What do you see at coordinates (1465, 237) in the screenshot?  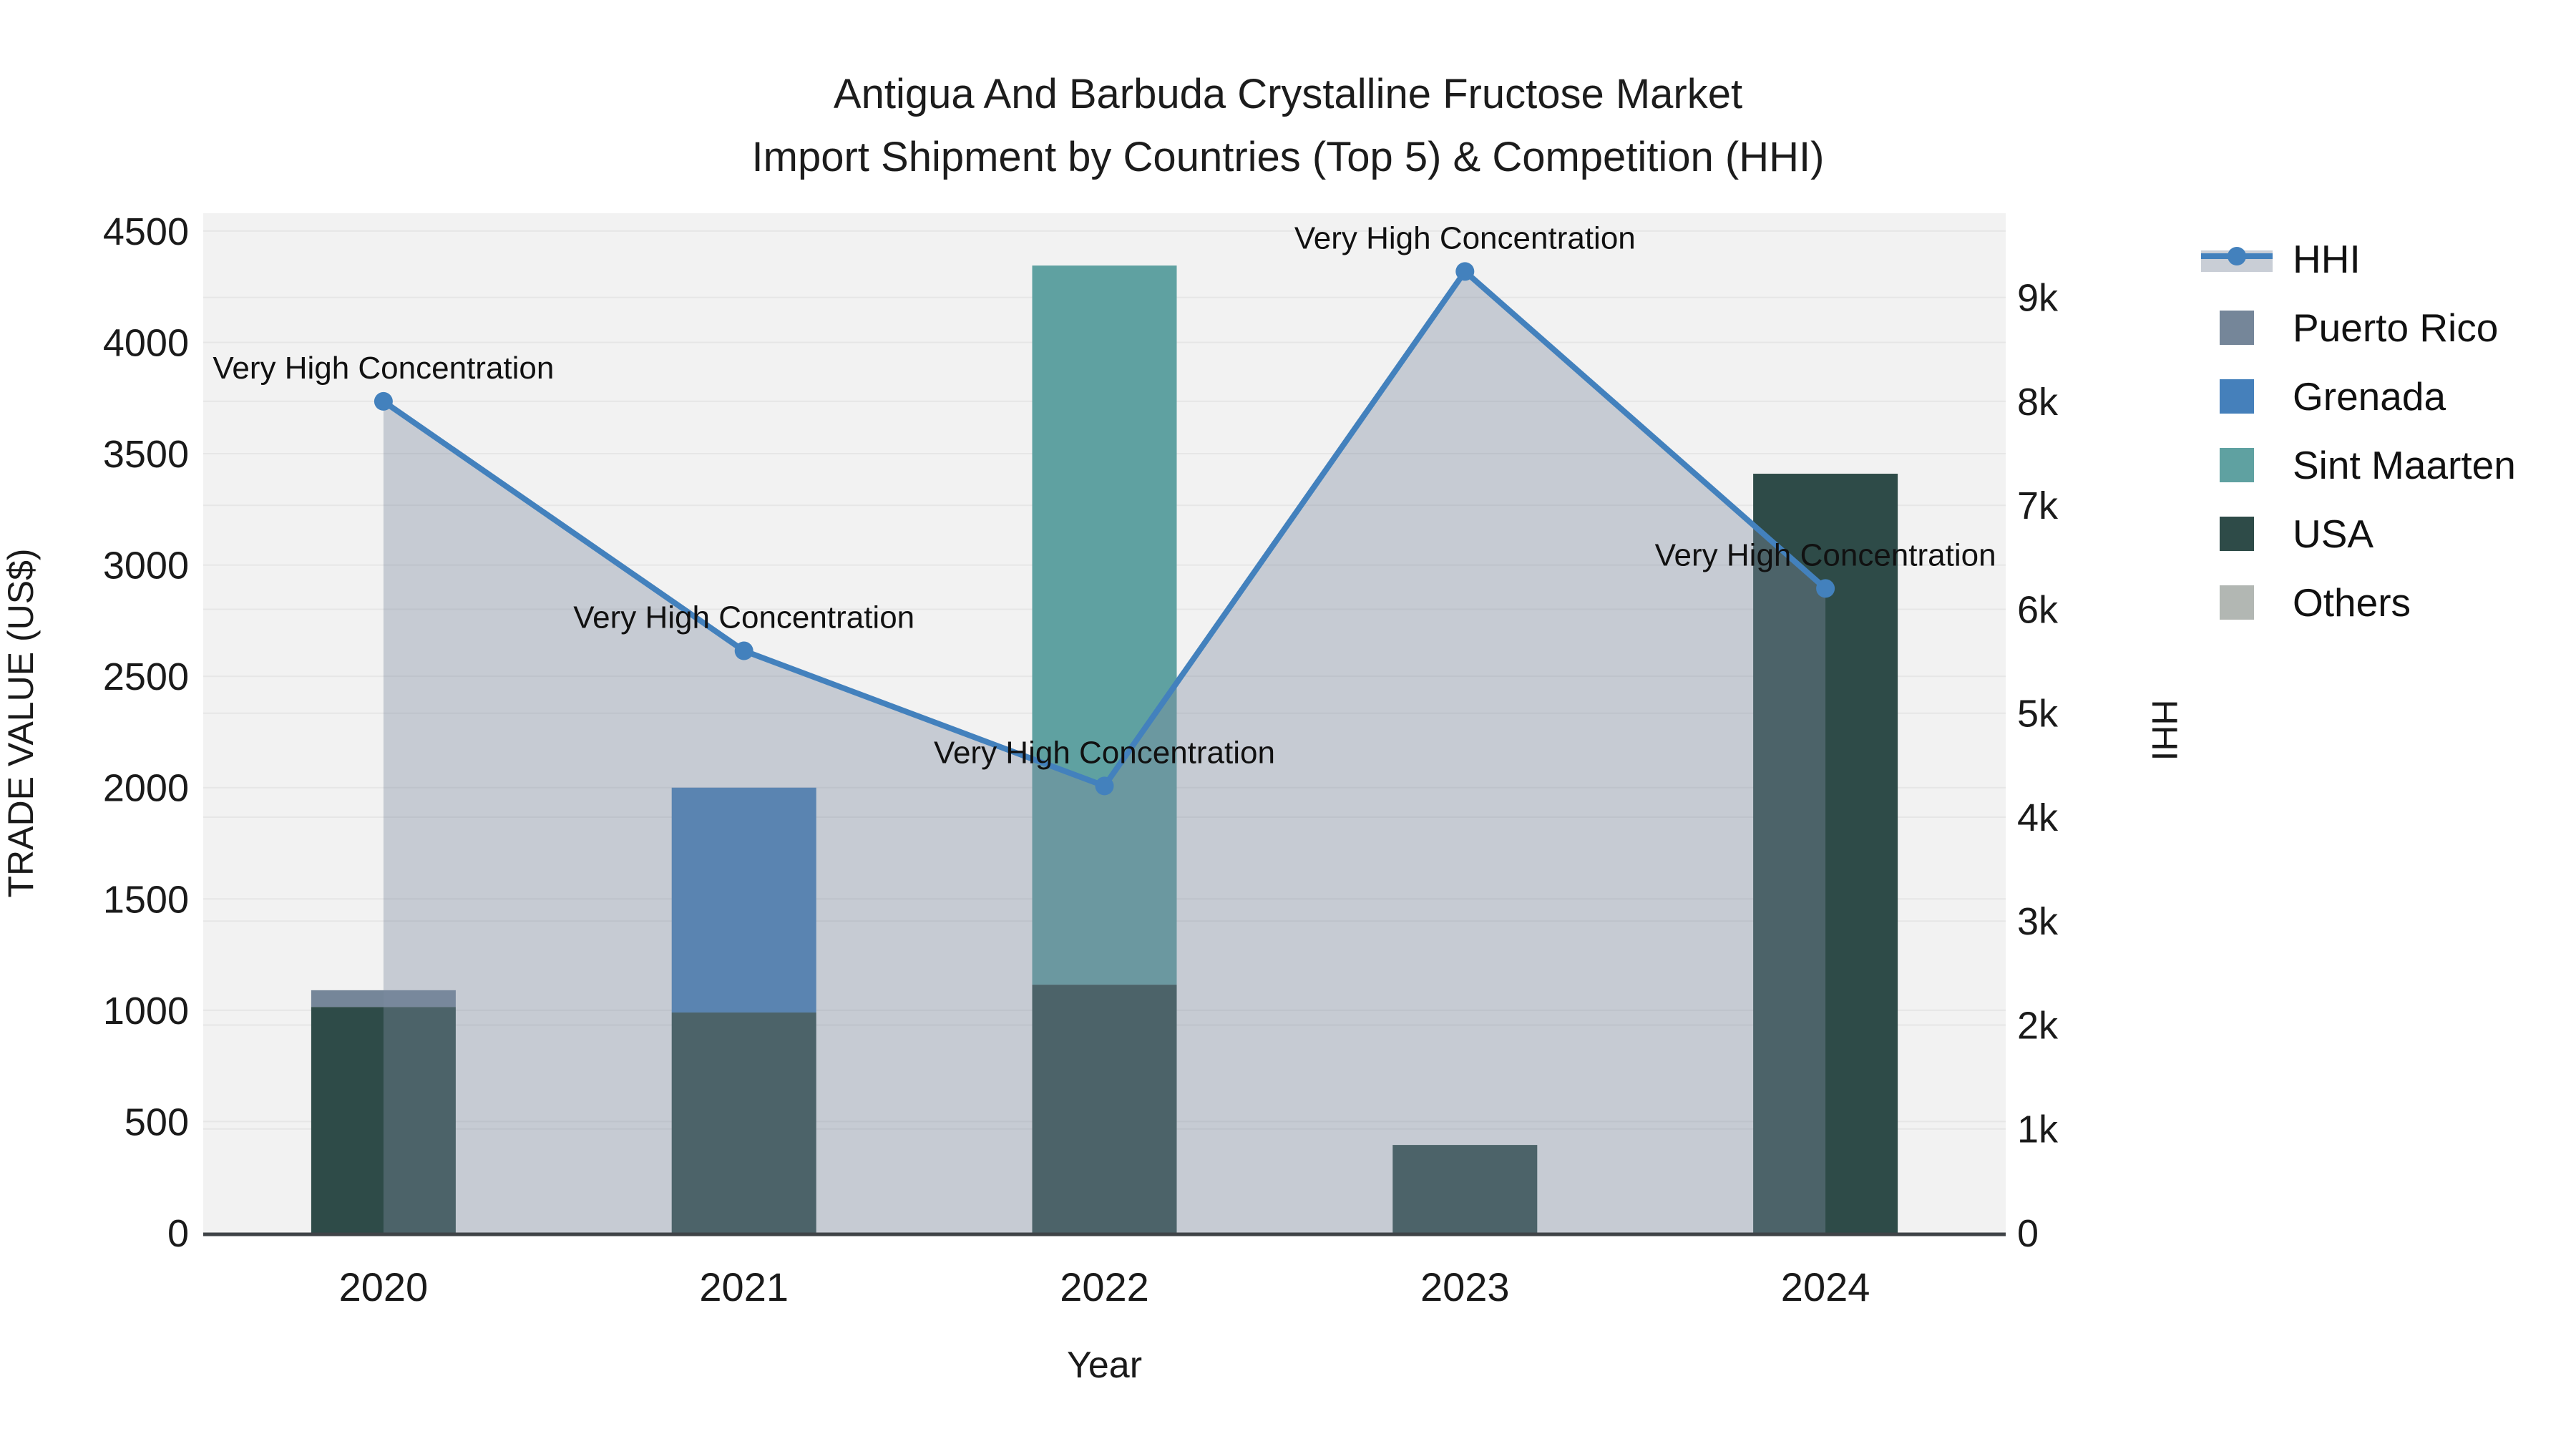 I see `annotation-2023: Very High Concentration` at bounding box center [1465, 237].